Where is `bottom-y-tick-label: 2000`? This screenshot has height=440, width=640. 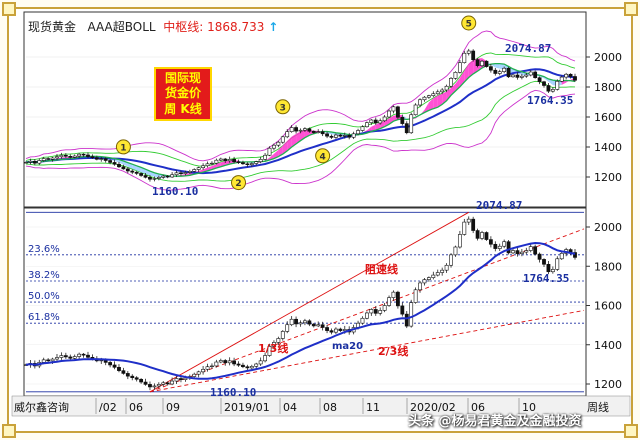 bottom-y-tick-label: 2000 is located at coordinates (608, 227).